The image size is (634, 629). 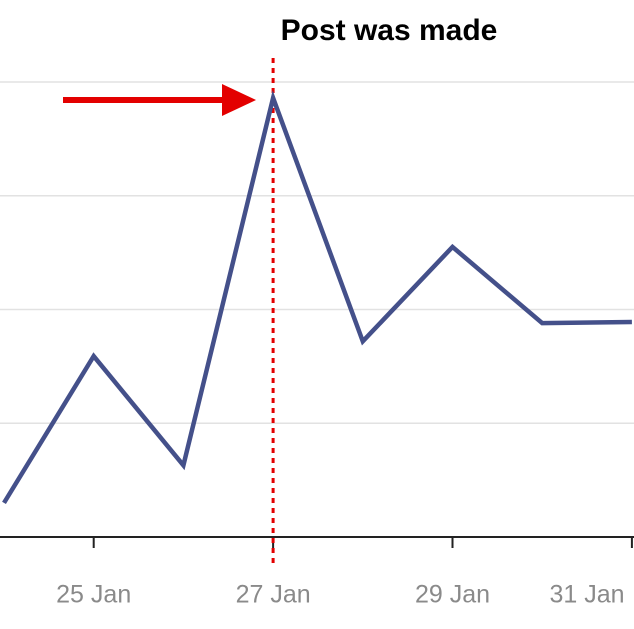 I want to click on x-tick-label: 29 Jan, so click(x=452, y=595).